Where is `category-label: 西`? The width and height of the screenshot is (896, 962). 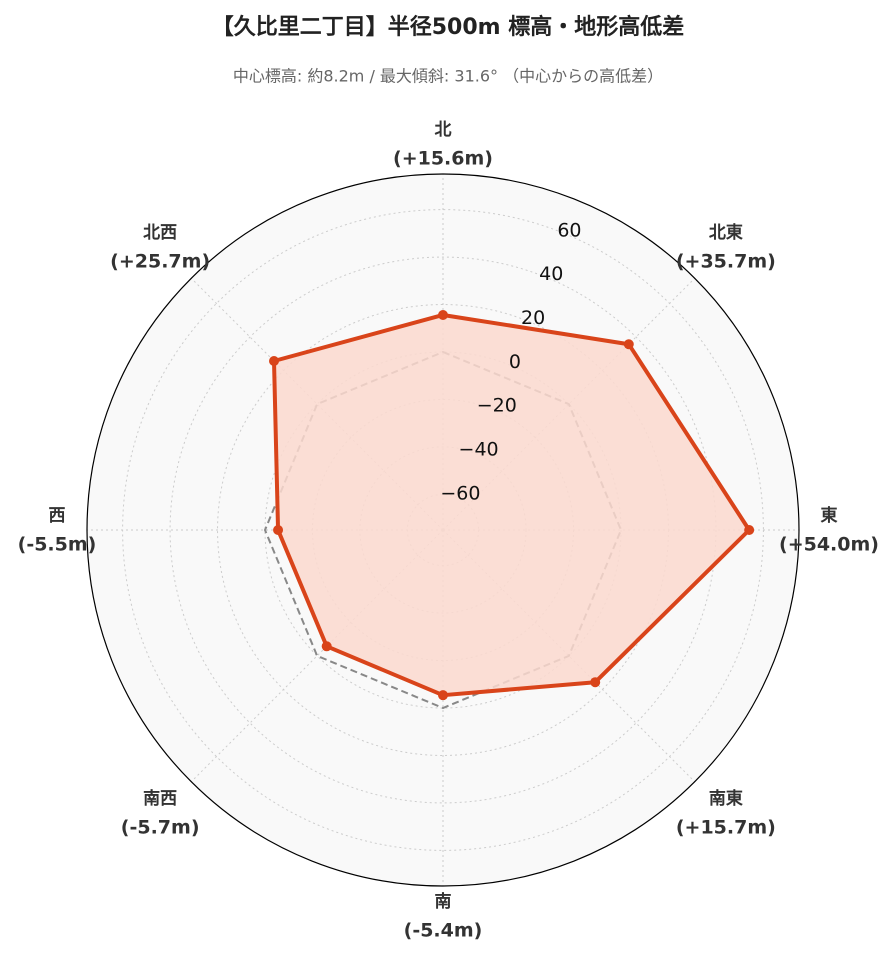 category-label: 西 is located at coordinates (57, 516).